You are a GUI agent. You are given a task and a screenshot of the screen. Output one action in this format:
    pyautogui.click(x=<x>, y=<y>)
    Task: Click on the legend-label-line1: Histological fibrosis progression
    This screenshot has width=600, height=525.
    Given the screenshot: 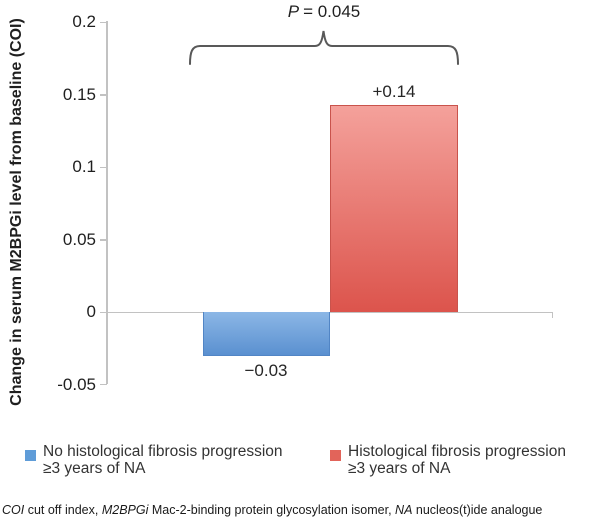 What is the action you would take?
    pyautogui.click(x=457, y=451)
    